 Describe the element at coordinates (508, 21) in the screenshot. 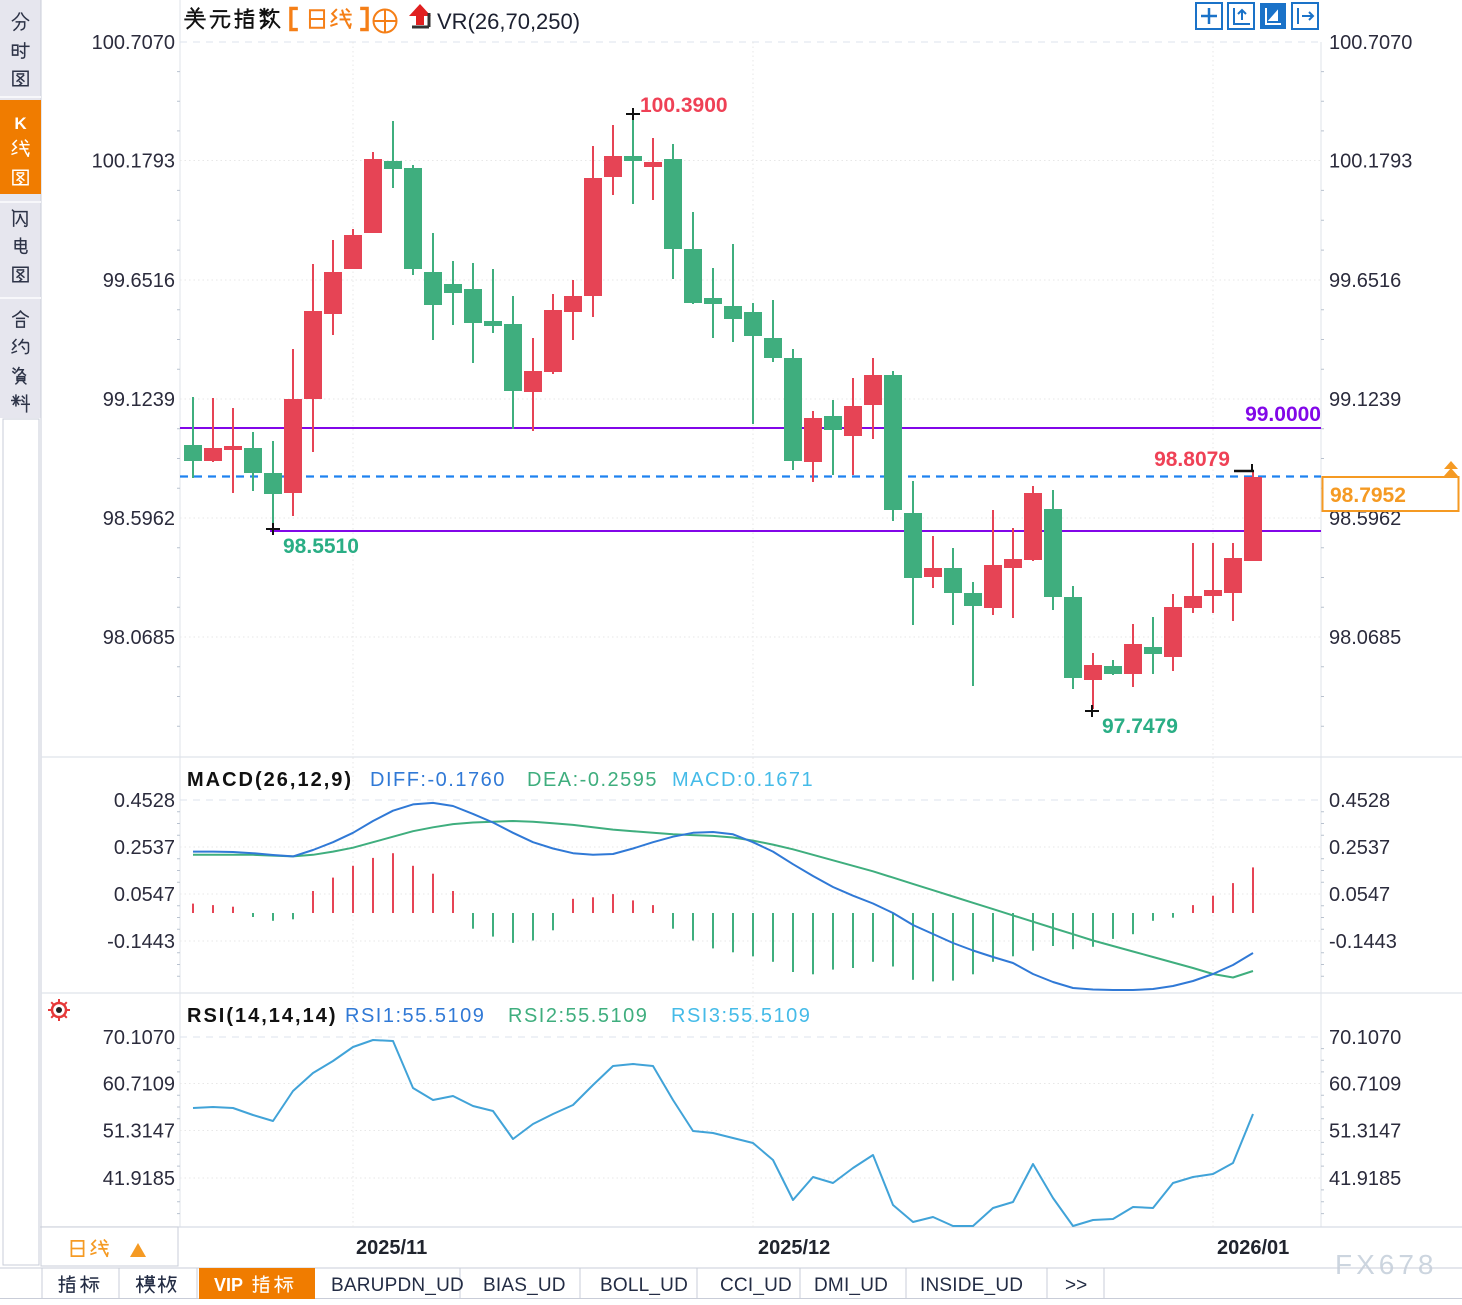

I see `svg-text: VR(26,70,250)` at that location.